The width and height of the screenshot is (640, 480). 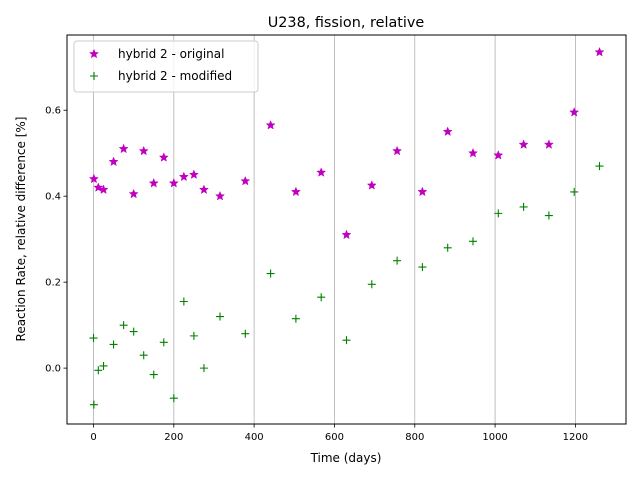 What do you see at coordinates (346, 458) in the screenshot?
I see `x-axis-label: Time (days)` at bounding box center [346, 458].